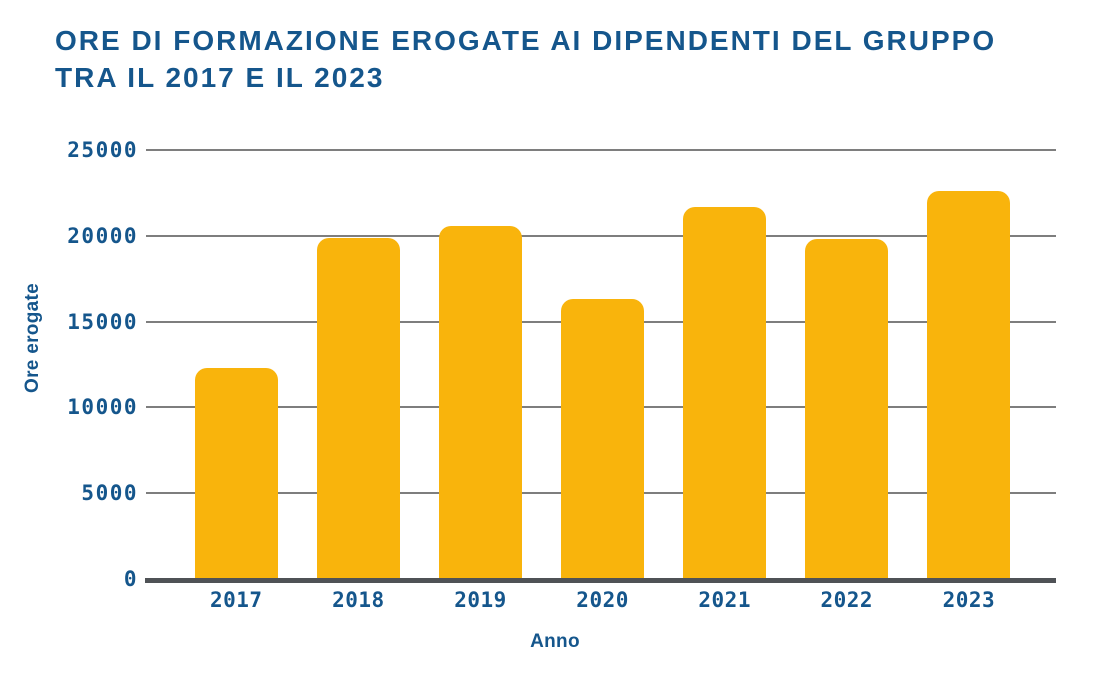 The width and height of the screenshot is (1110, 675). I want to click on y-tick-label-25000: 25000, so click(102, 150).